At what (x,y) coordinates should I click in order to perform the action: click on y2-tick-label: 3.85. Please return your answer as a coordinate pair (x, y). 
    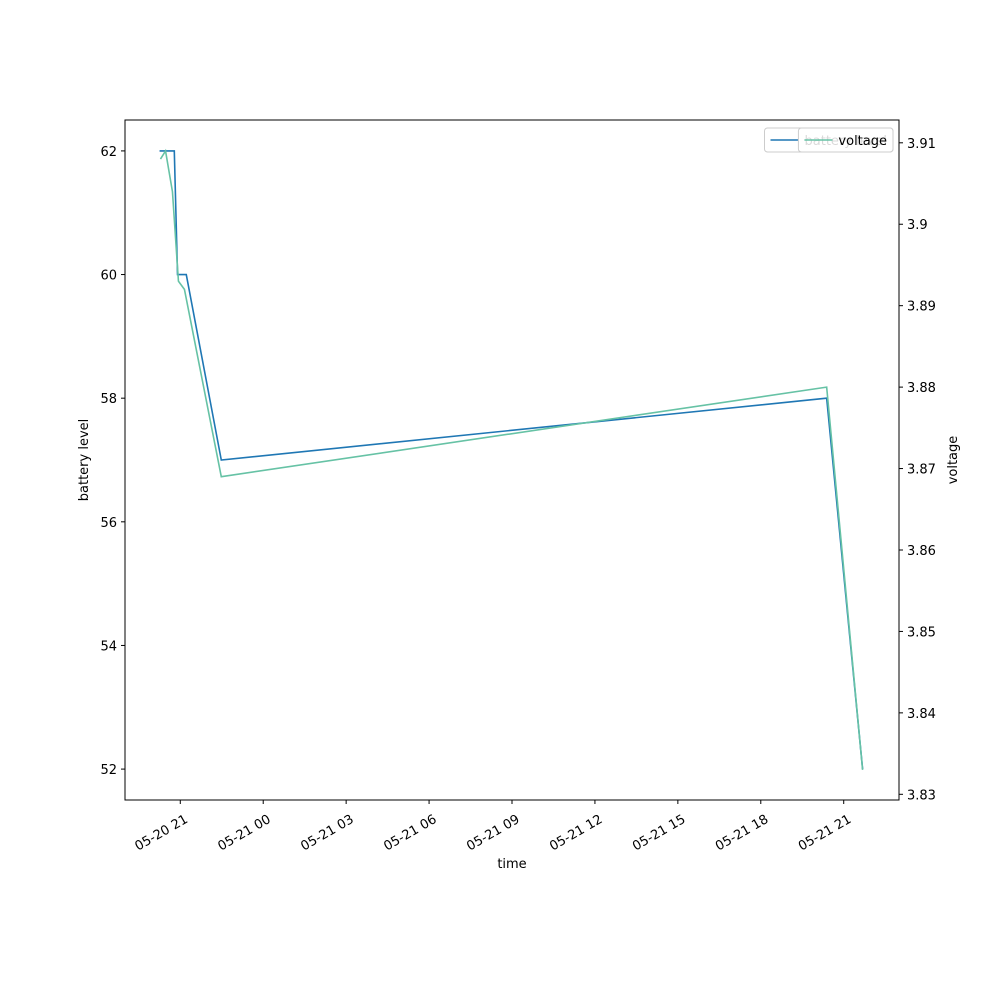
    Looking at the image, I should click on (921, 632).